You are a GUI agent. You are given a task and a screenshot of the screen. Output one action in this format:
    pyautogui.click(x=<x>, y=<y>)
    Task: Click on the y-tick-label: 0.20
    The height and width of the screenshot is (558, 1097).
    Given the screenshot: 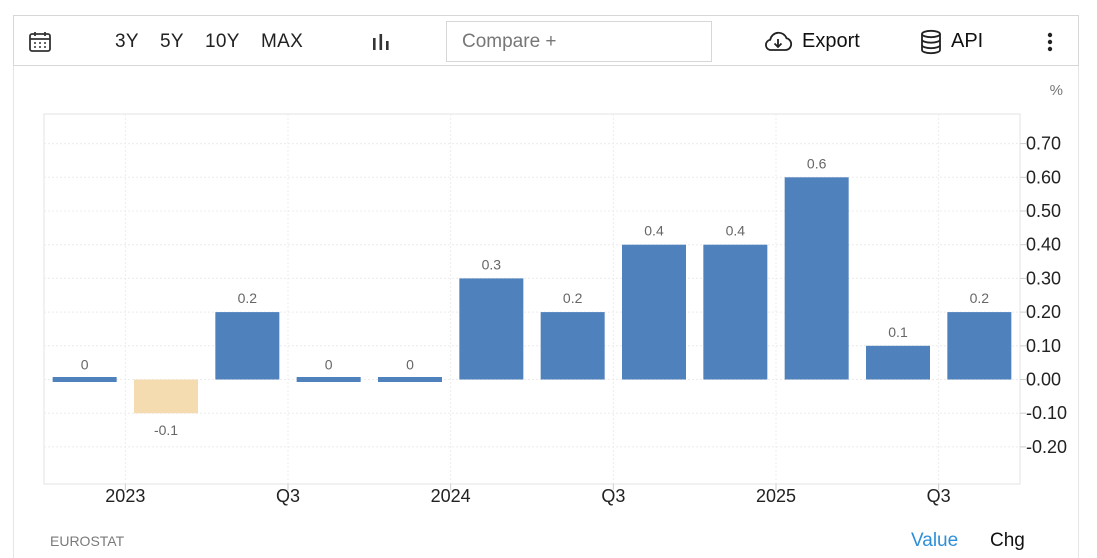 What is the action you would take?
    pyautogui.click(x=1043, y=312)
    